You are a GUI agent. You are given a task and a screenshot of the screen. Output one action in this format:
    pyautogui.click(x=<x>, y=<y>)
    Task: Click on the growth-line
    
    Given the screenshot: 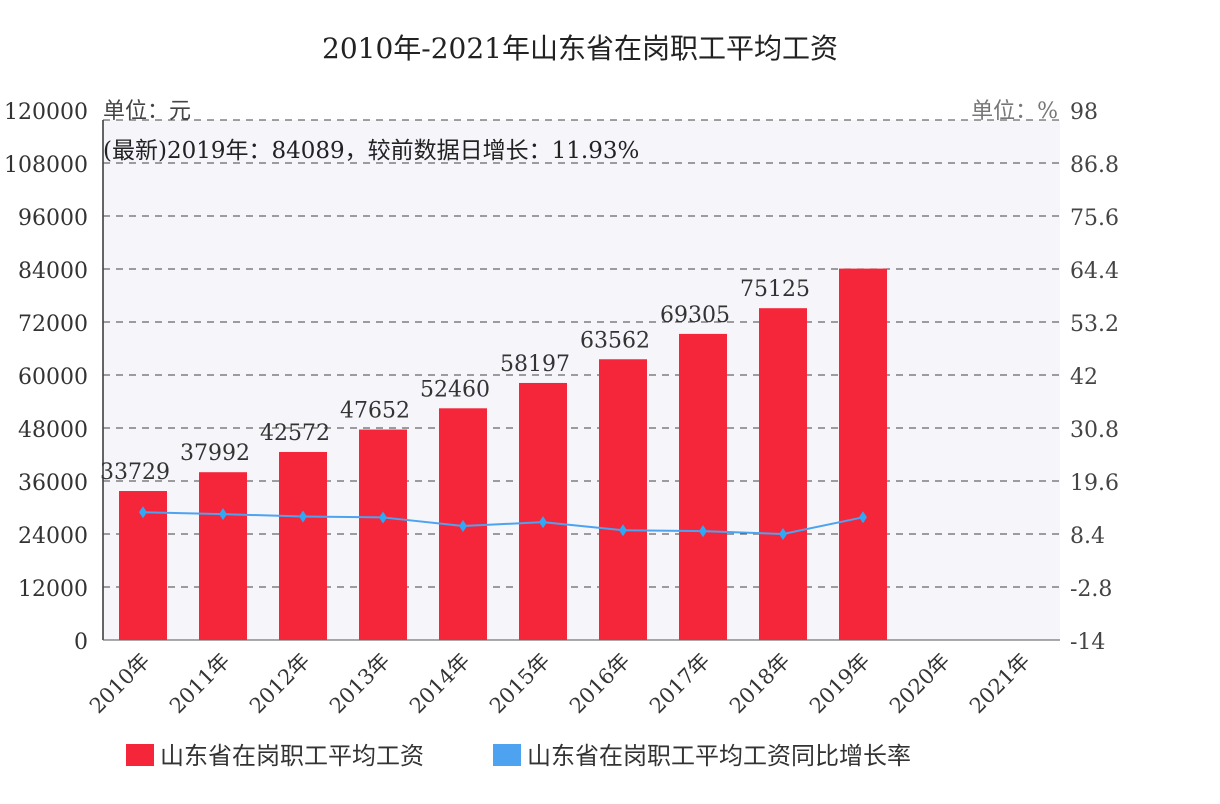 What is the action you would take?
    pyautogui.click(x=503, y=523)
    